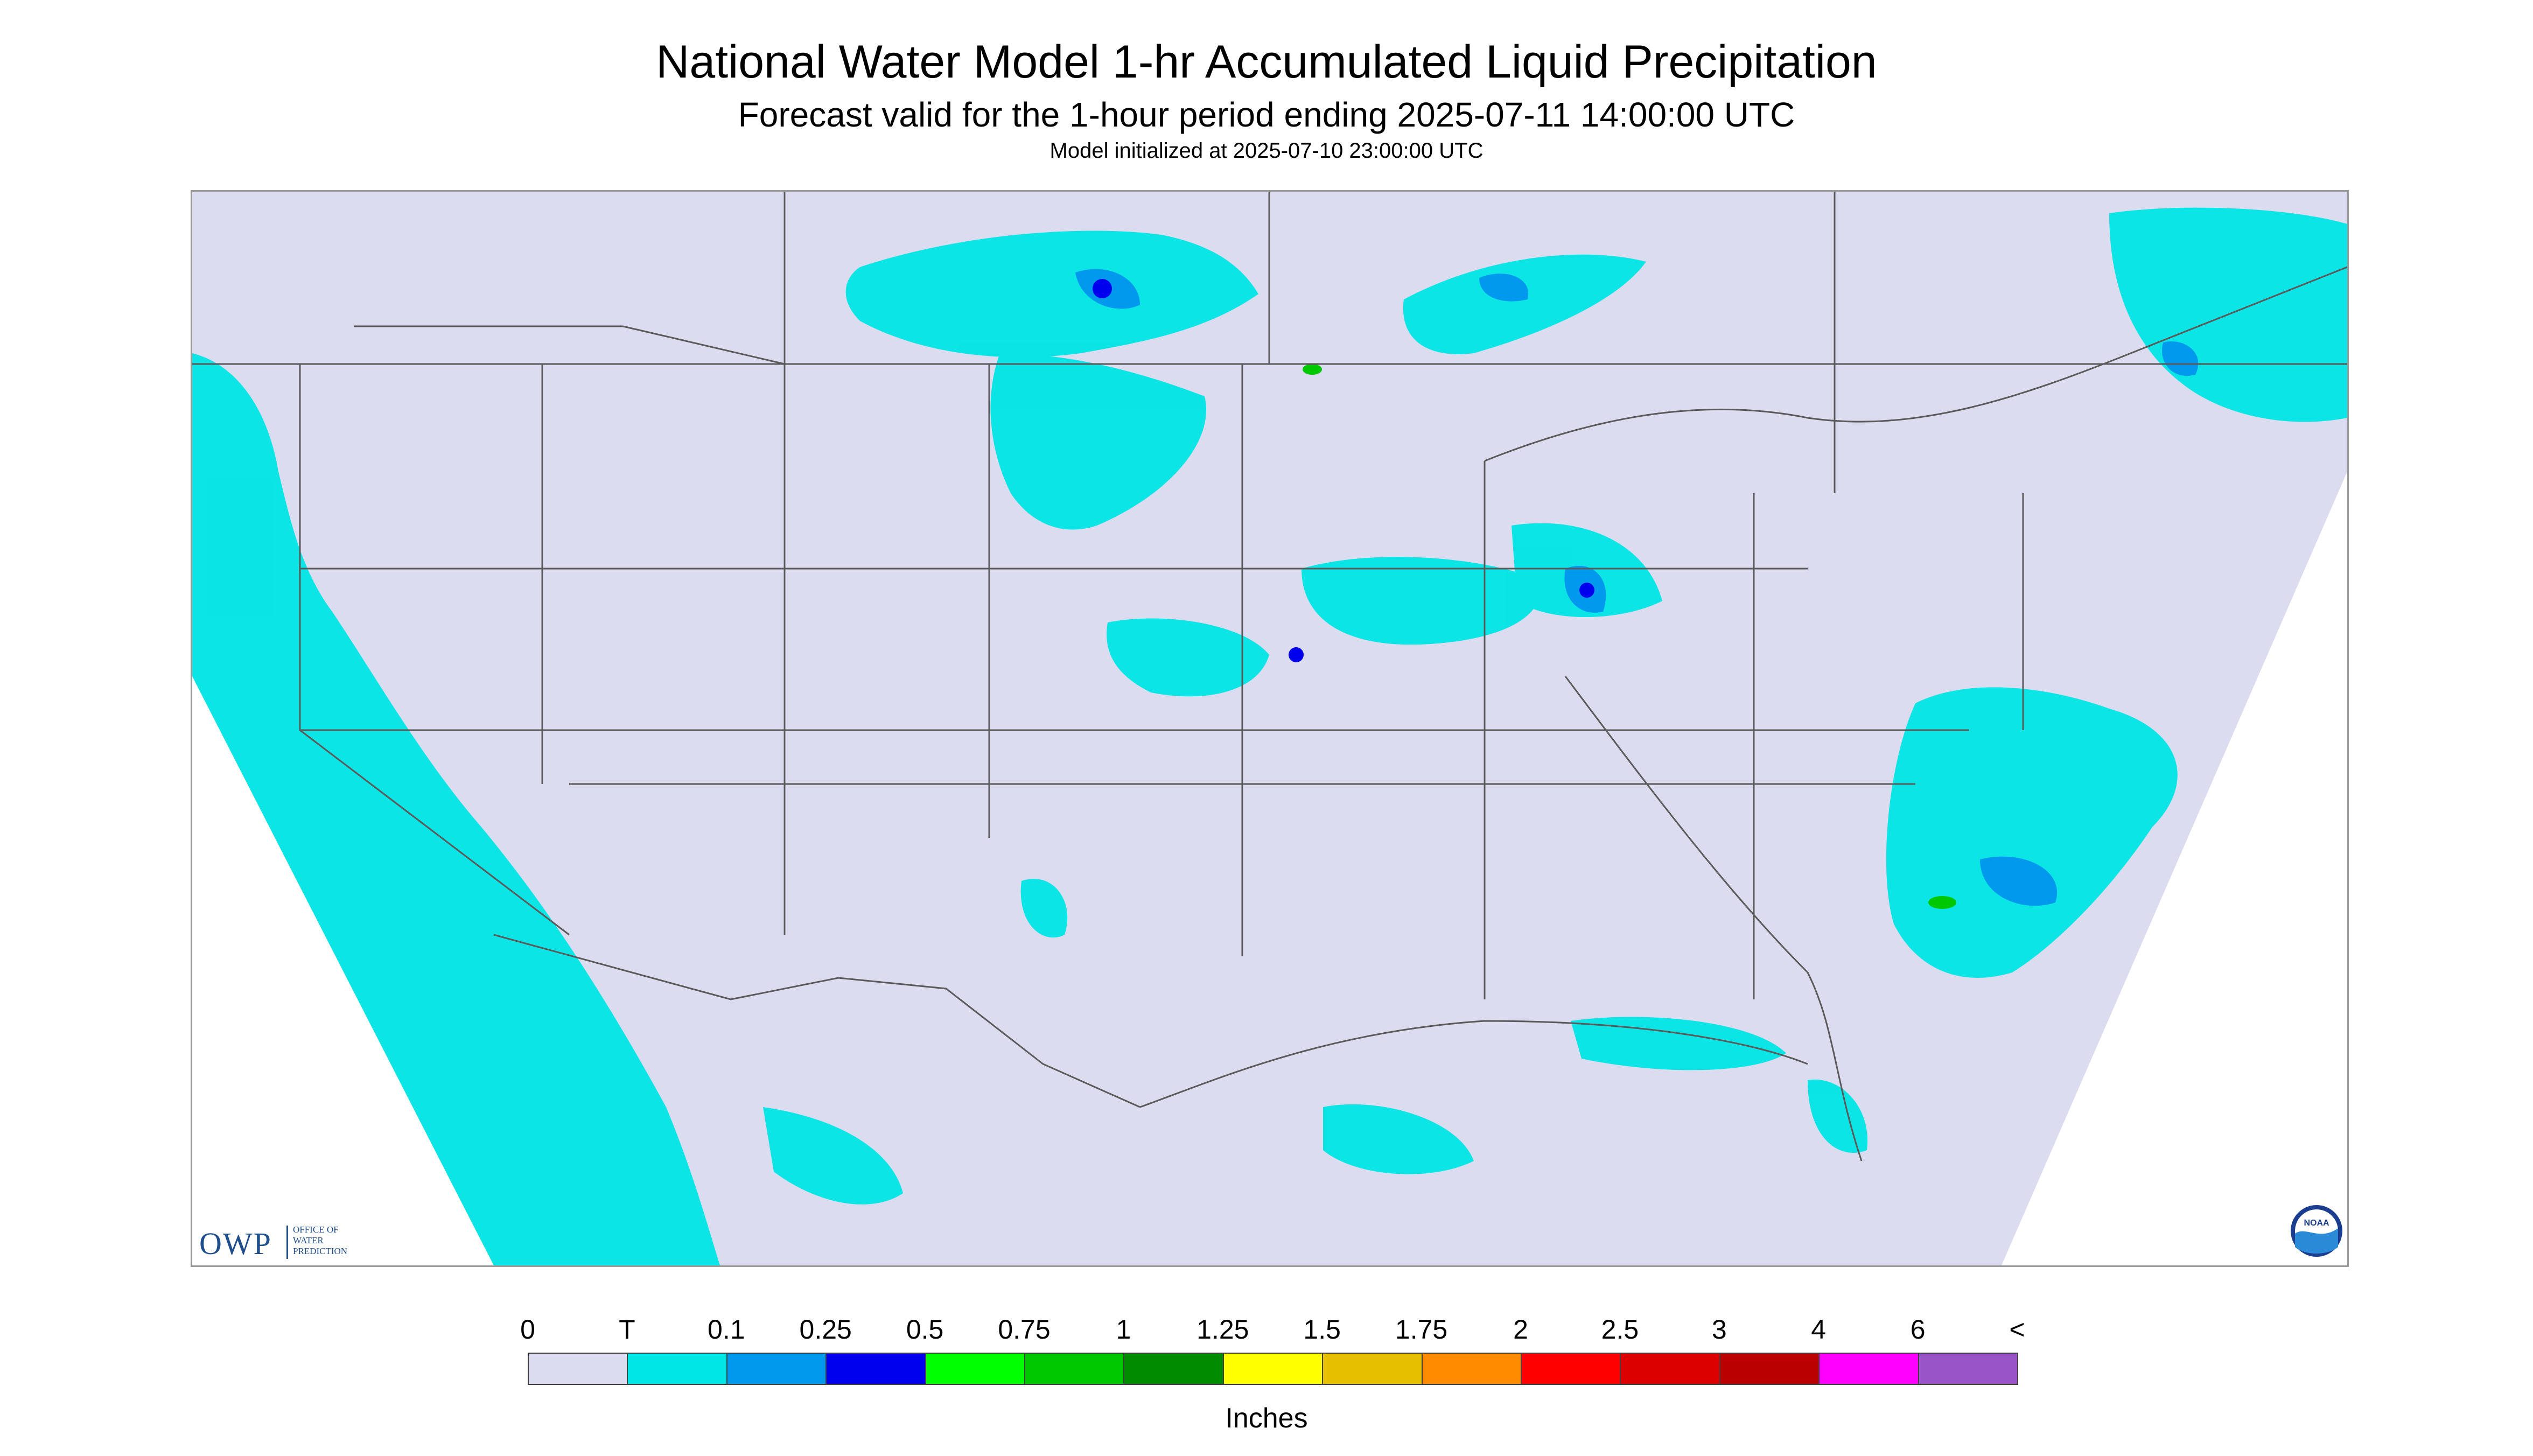 This screenshot has height=1456, width=2533. Describe the element at coordinates (1266, 1418) in the screenshot. I see `legend-units: Inches` at that location.